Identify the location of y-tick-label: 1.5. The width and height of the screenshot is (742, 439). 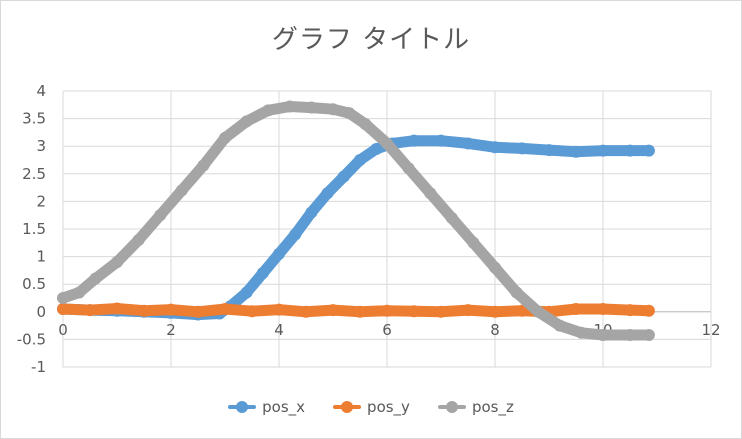
(34, 229).